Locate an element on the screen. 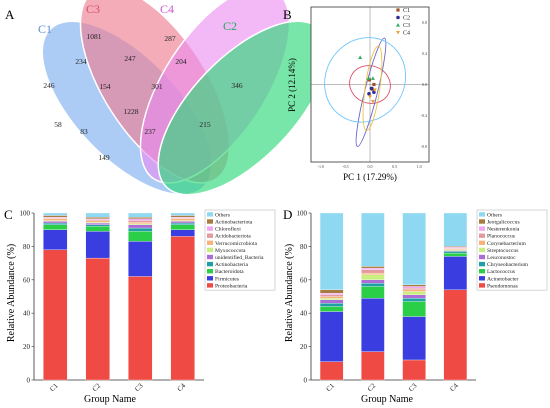 The image size is (550, 408). phylum-legend-box is located at coordinates (240, 250).